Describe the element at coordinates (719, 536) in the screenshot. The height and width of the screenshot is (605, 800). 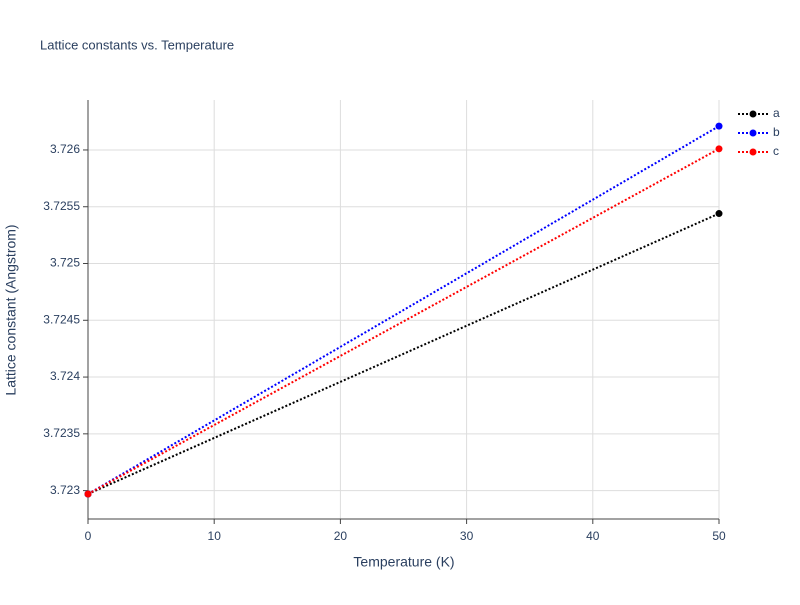
I see `x-tick-label: 50` at that location.